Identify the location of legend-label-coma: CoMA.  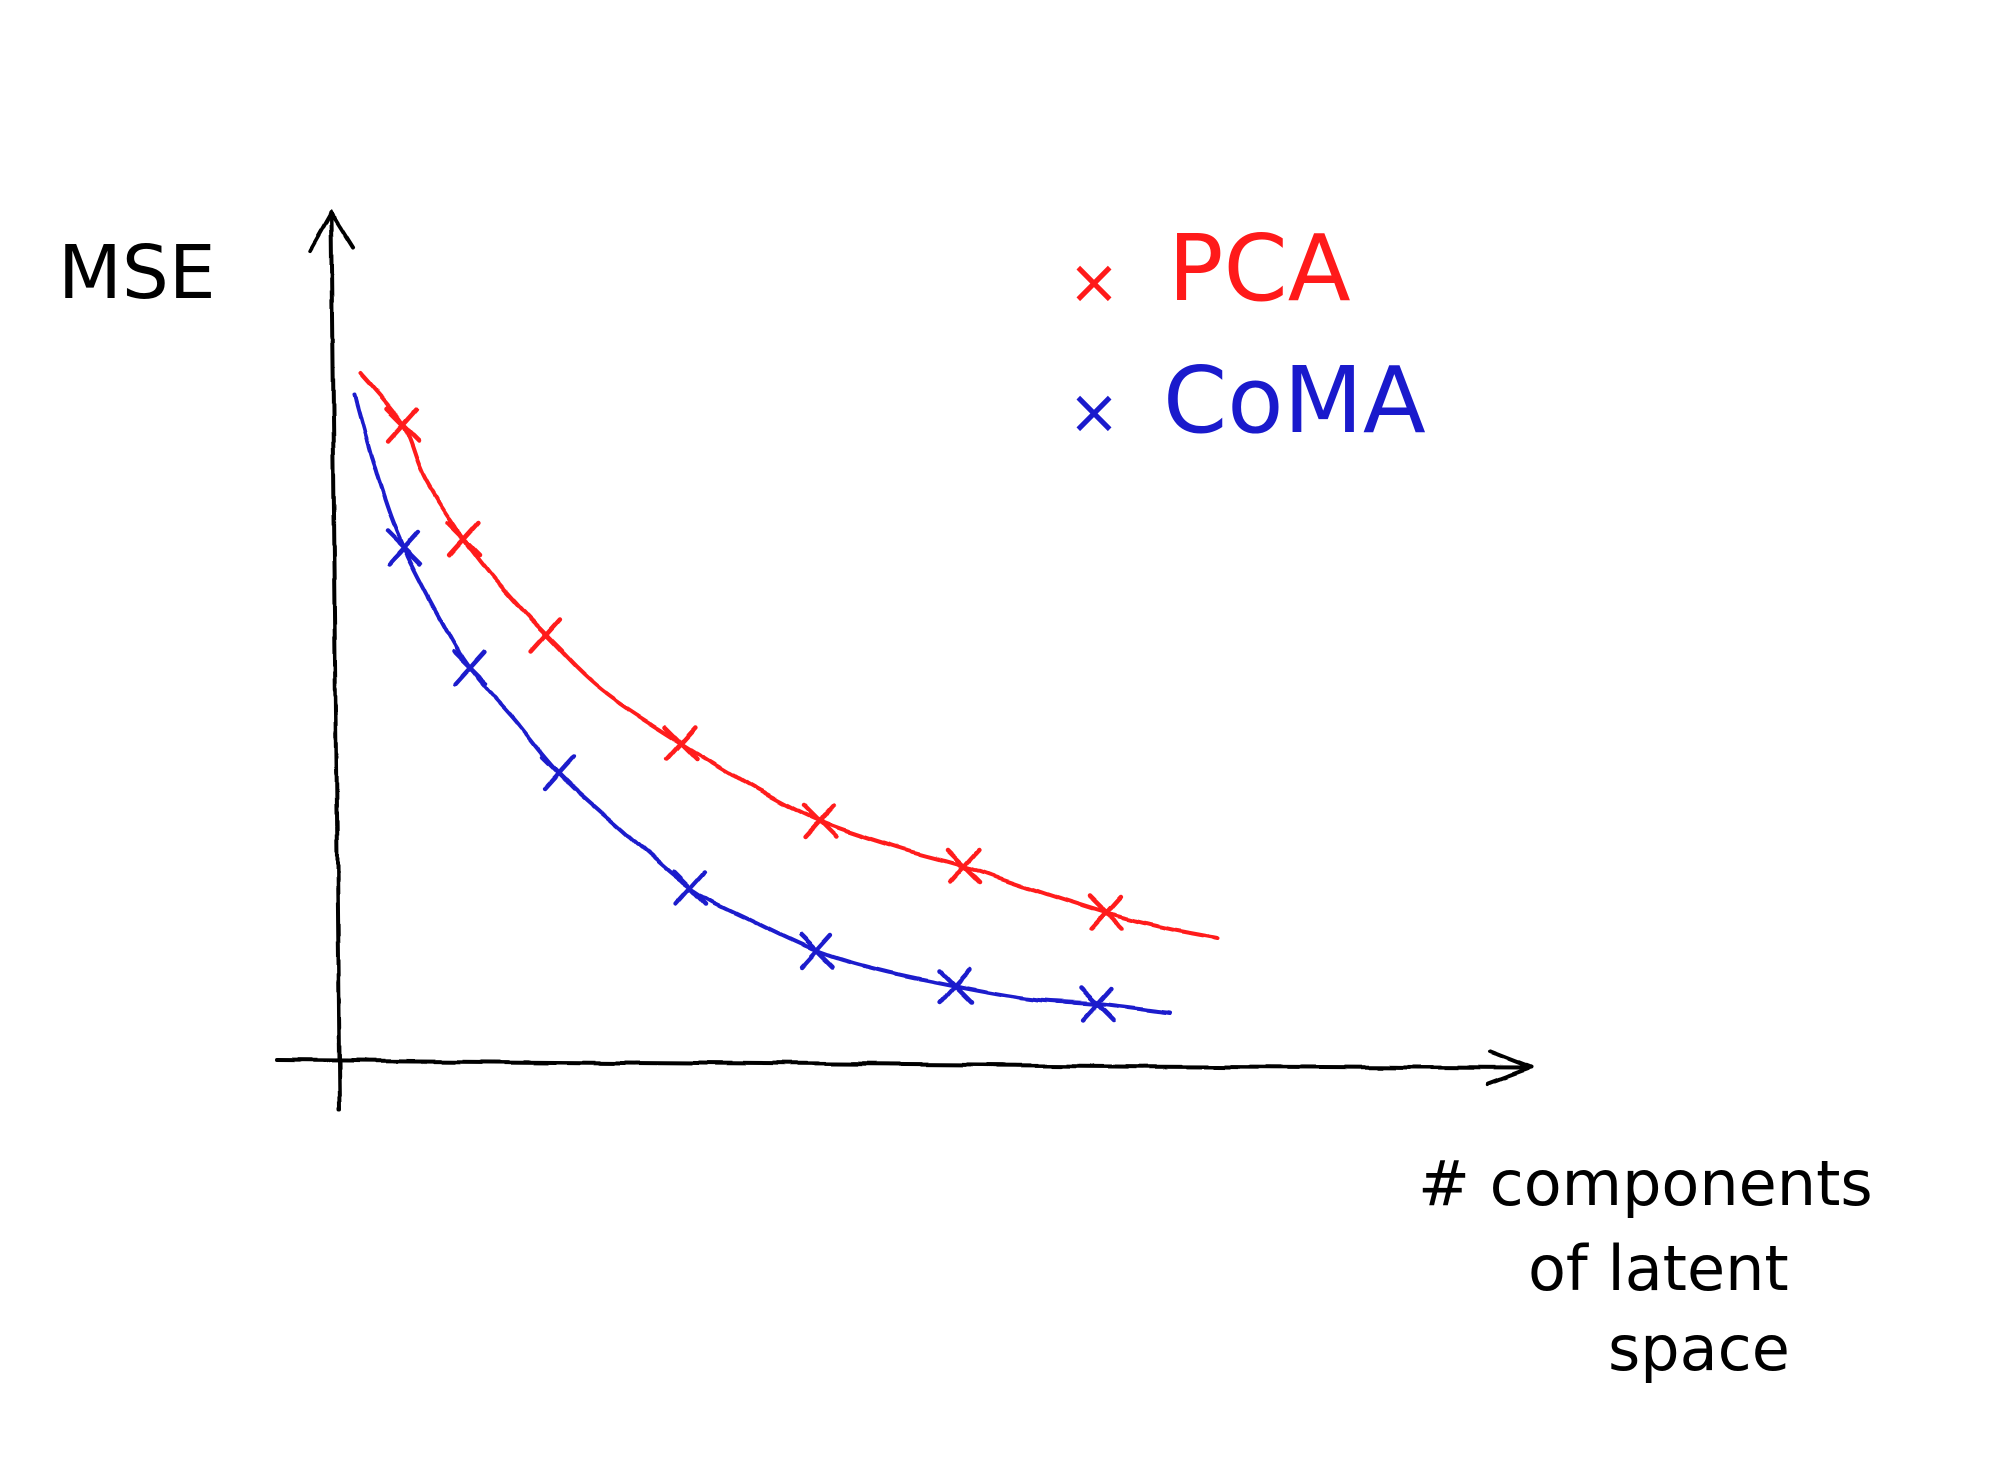
(1294, 400).